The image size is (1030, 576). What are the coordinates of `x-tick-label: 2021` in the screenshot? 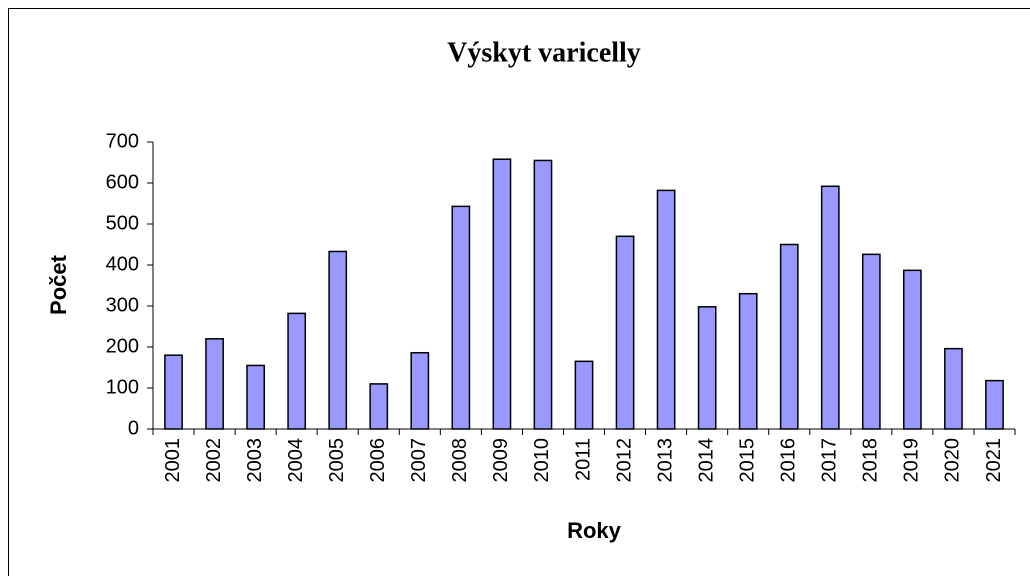 It's located at (994, 460).